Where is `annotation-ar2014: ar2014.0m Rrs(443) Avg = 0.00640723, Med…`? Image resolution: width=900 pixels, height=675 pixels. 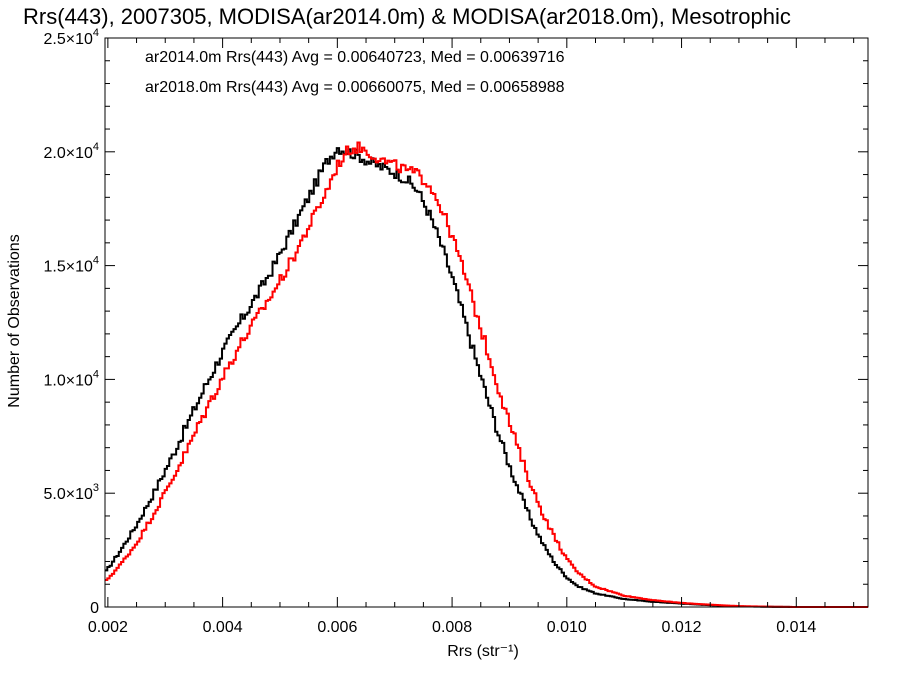
annotation-ar2014: ar2014.0m Rrs(443) Avg = 0.00640723, Med… is located at coordinates (355, 57).